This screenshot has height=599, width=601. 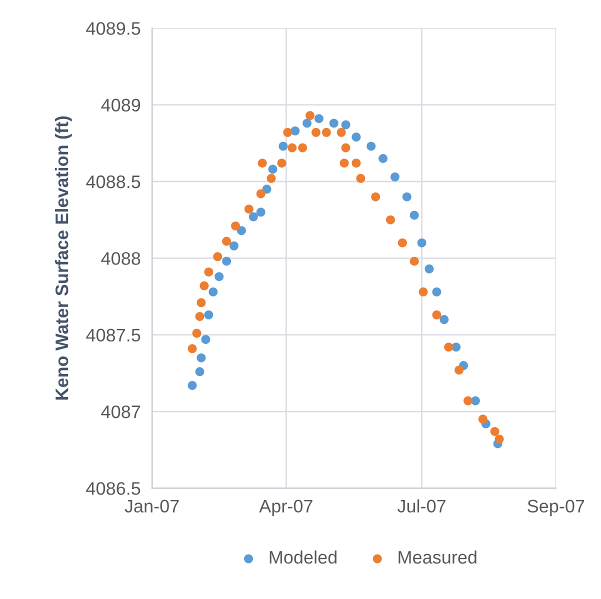 I want to click on y-tick-label: 4087.5, so click(x=113, y=335).